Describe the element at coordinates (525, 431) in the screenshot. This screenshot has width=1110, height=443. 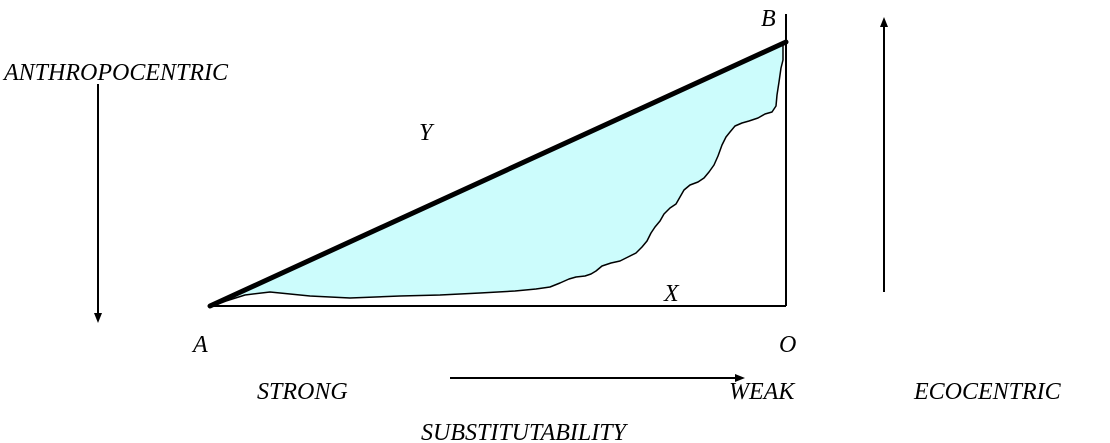
I see `substitutability-label: SUBSTITUTABILITY` at that location.